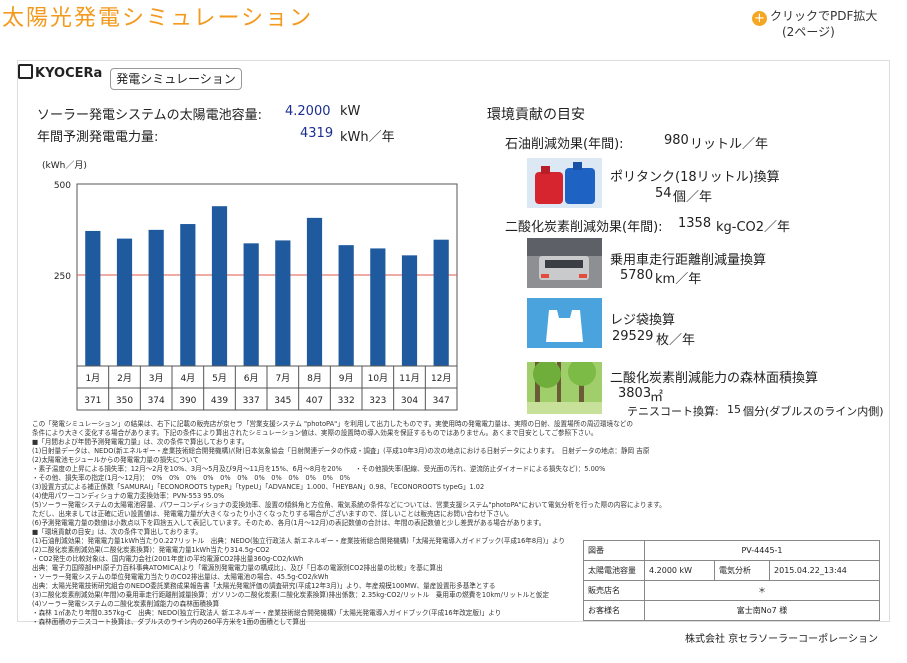 The height and width of the screenshot is (663, 907). I want to click on table-cell: 図番, so click(614, 550).